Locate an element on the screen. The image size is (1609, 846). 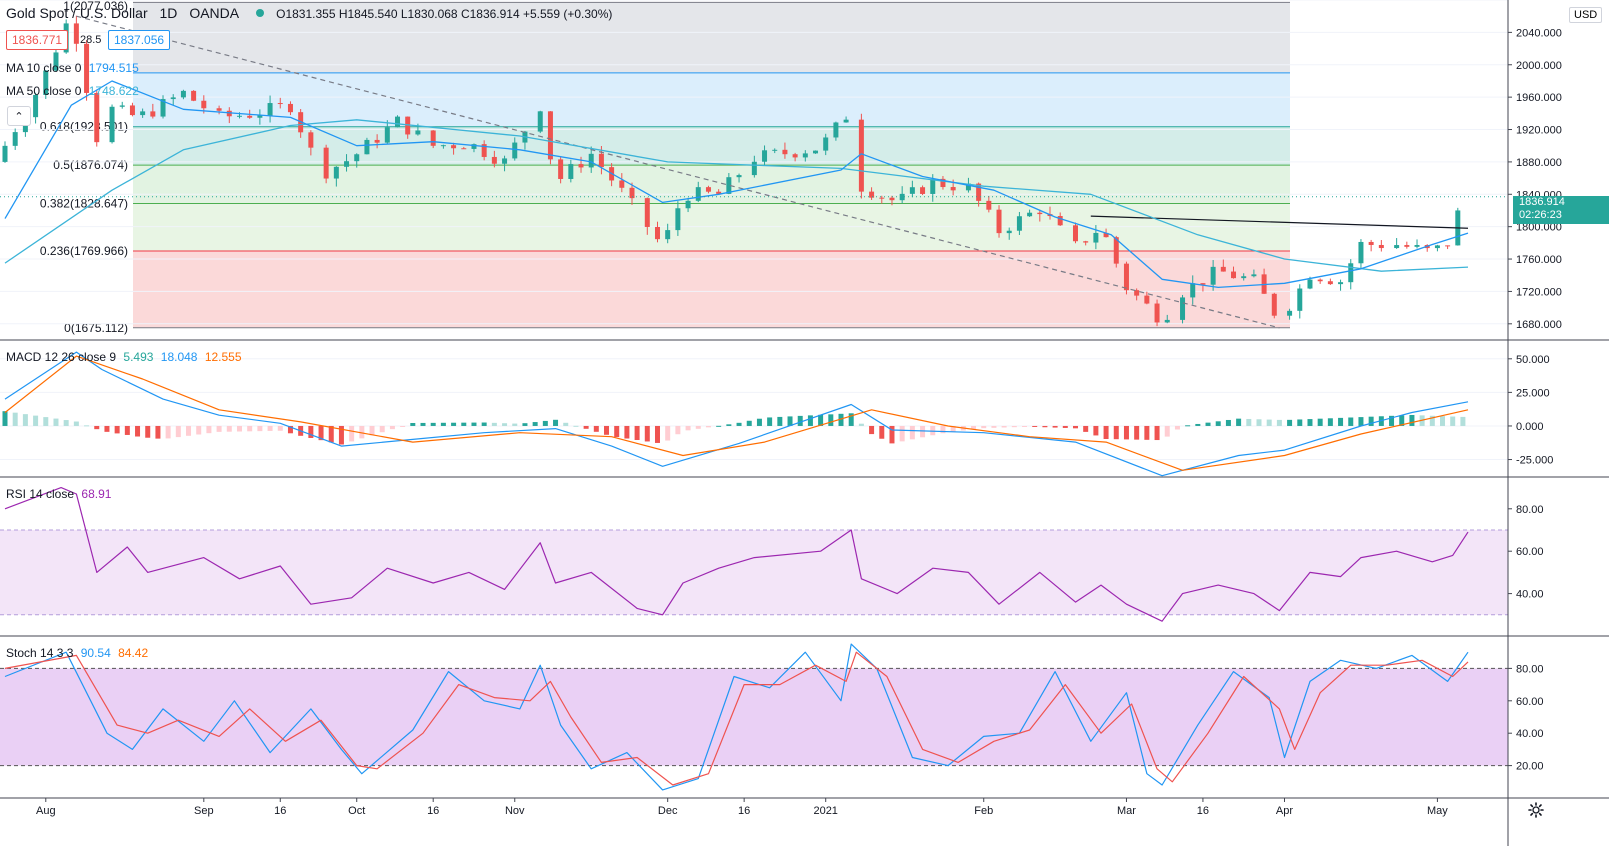
time-axis-label: 16 is located at coordinates (433, 811).